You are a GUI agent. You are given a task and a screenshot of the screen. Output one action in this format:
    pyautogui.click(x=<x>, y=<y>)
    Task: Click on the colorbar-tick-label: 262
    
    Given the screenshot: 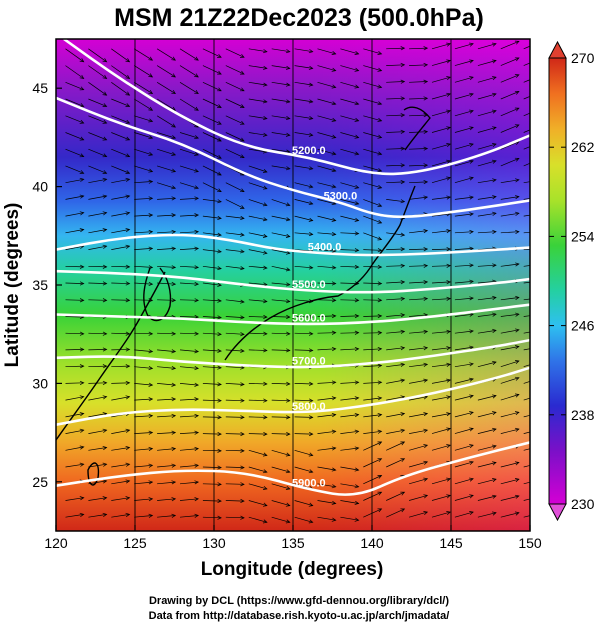 What is the action you would take?
    pyautogui.click(x=583, y=147)
    